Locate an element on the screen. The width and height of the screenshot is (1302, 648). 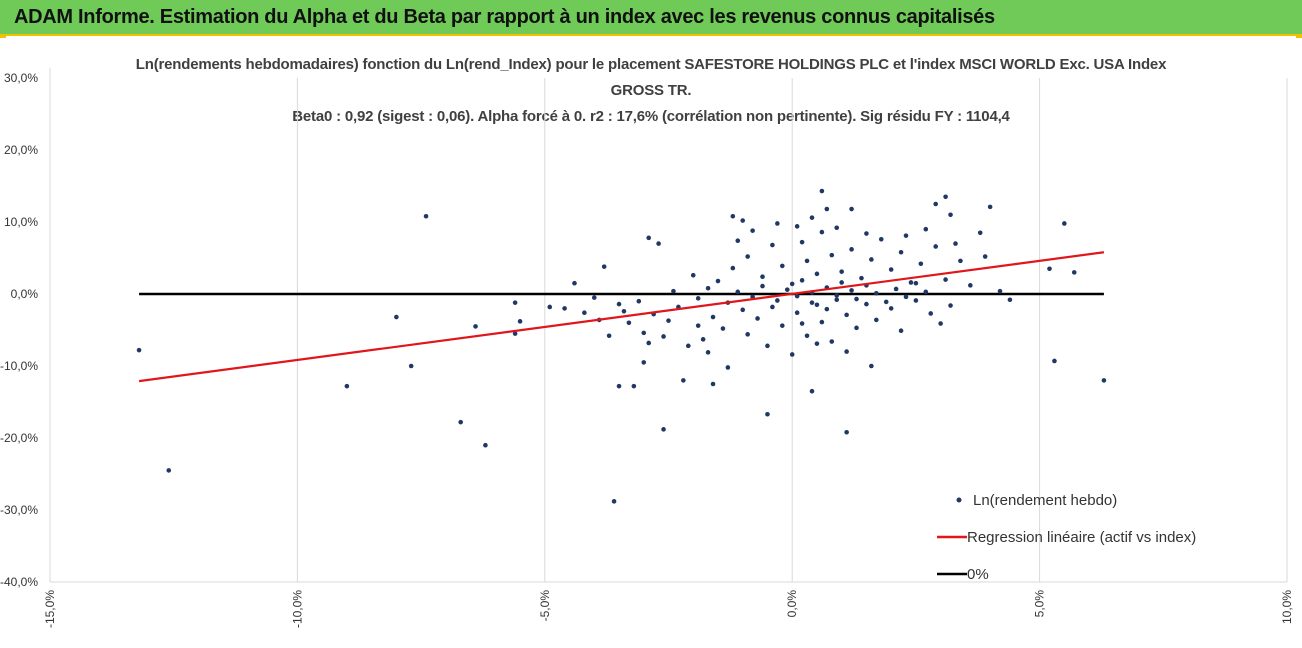
legend-marker-points is located at coordinates (959, 500).